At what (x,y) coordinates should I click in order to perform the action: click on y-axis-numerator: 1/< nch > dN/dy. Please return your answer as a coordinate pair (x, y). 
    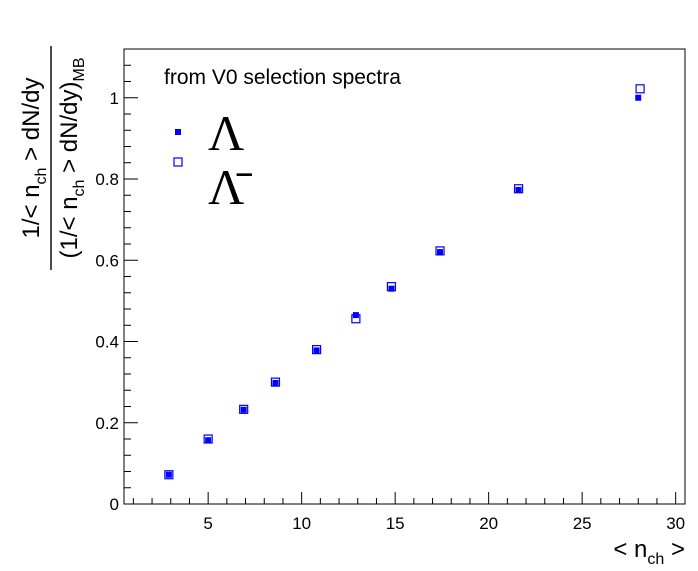
    Looking at the image, I should click on (34, 158).